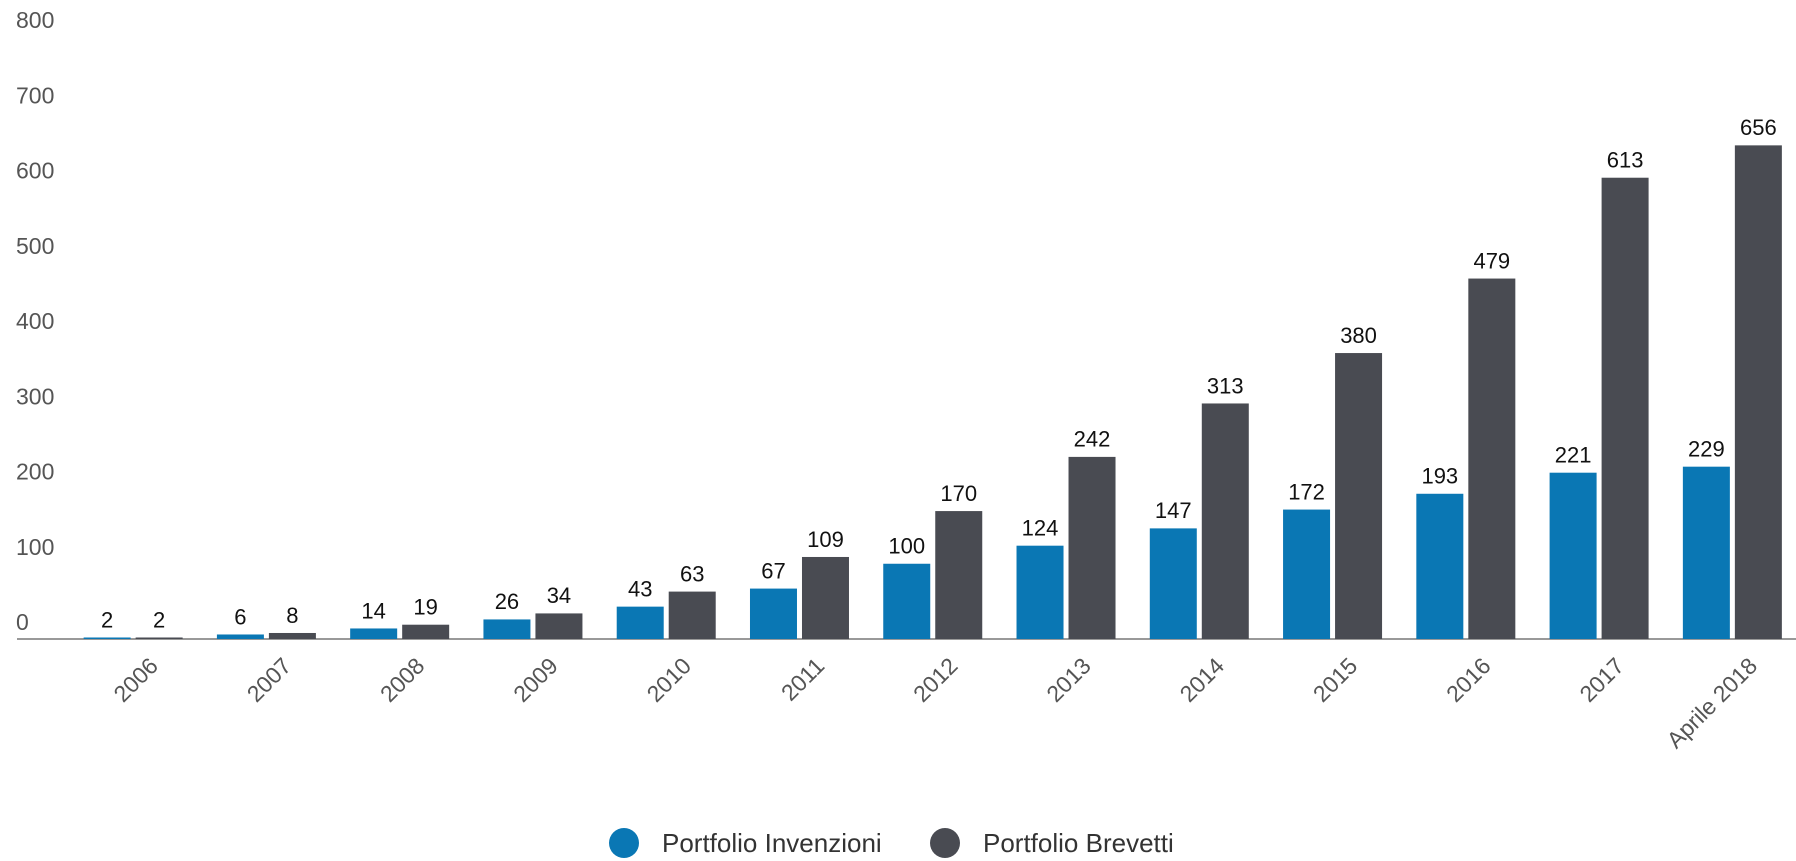  What do you see at coordinates (958, 493) in the screenshot?
I see `data-label: 170` at bounding box center [958, 493].